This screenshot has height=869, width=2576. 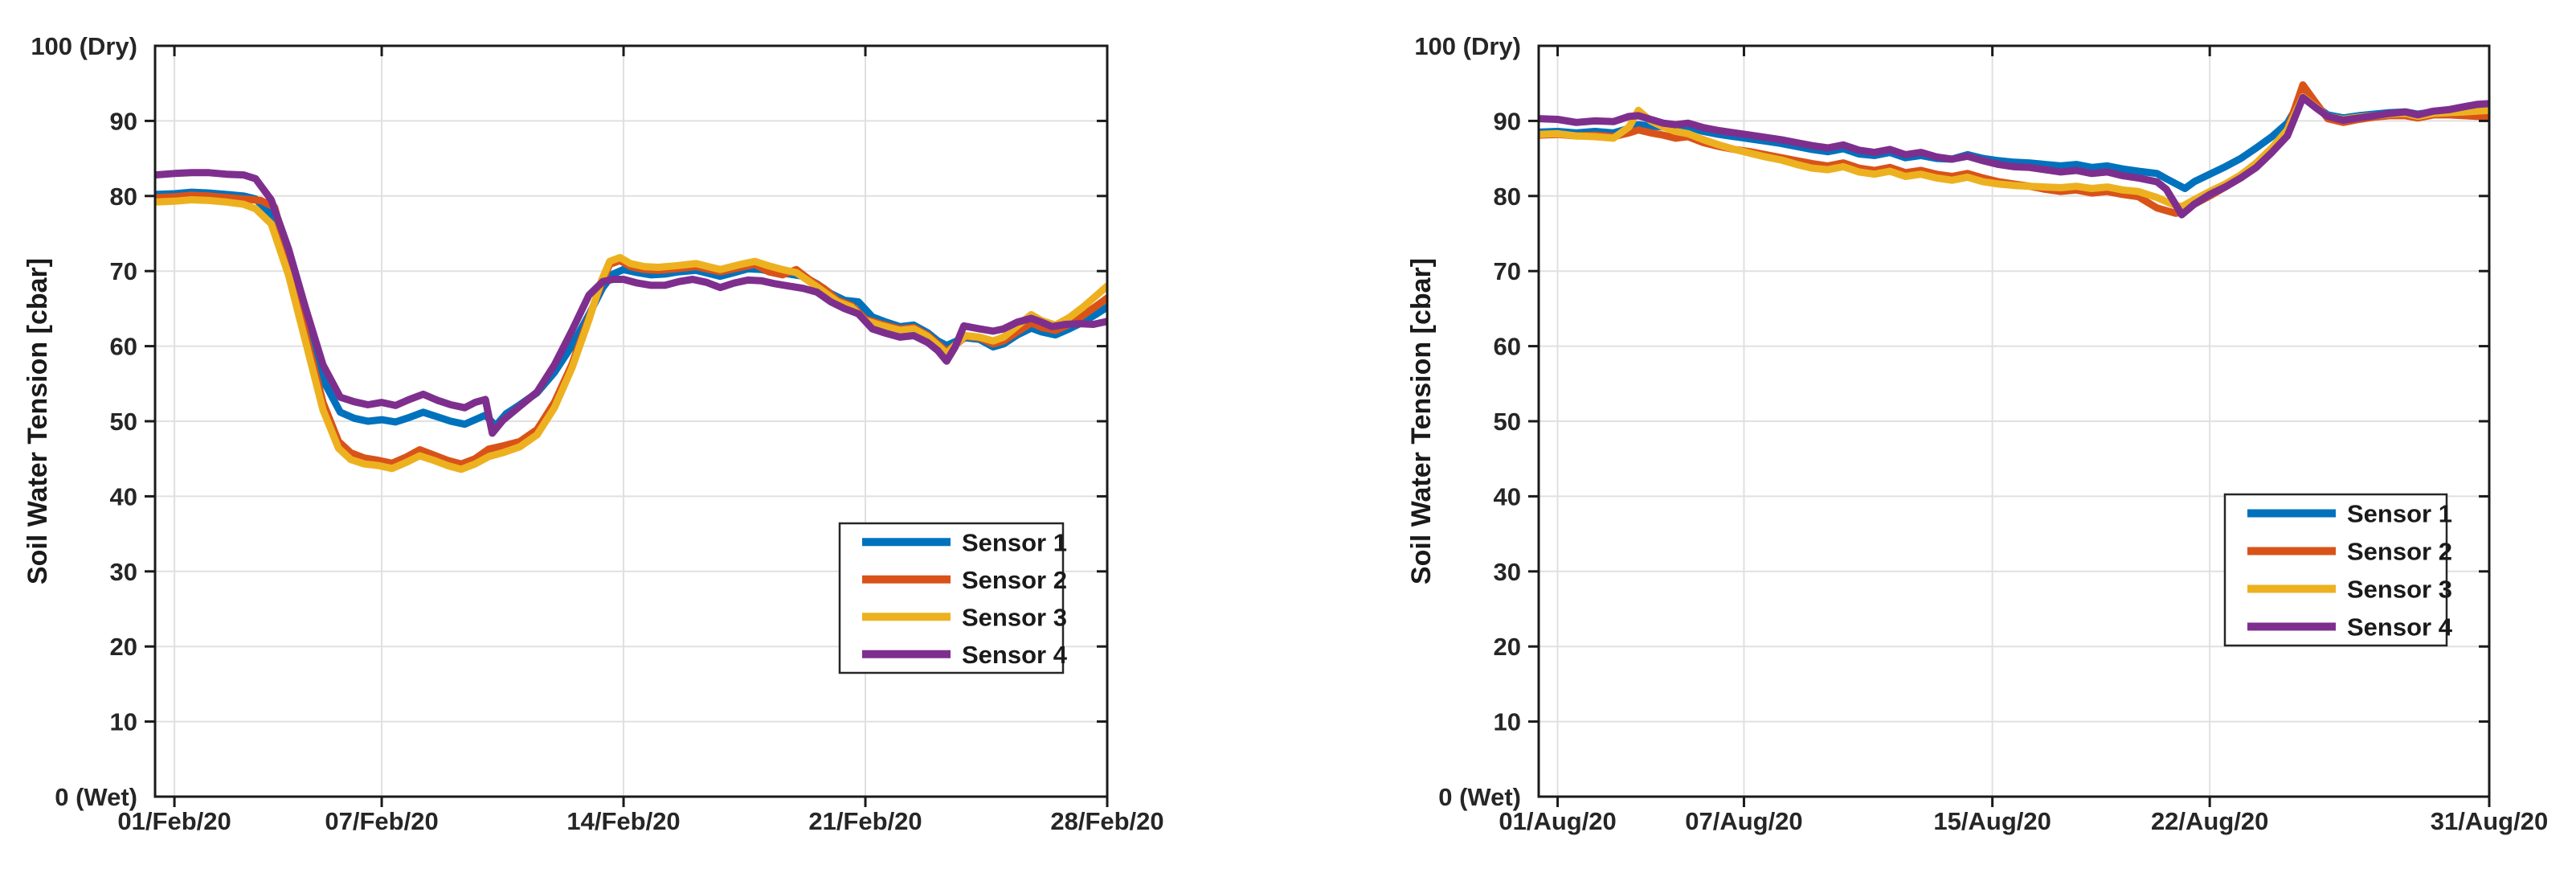 I want to click on x-tick-label: 07/Feb/20, so click(x=381, y=821).